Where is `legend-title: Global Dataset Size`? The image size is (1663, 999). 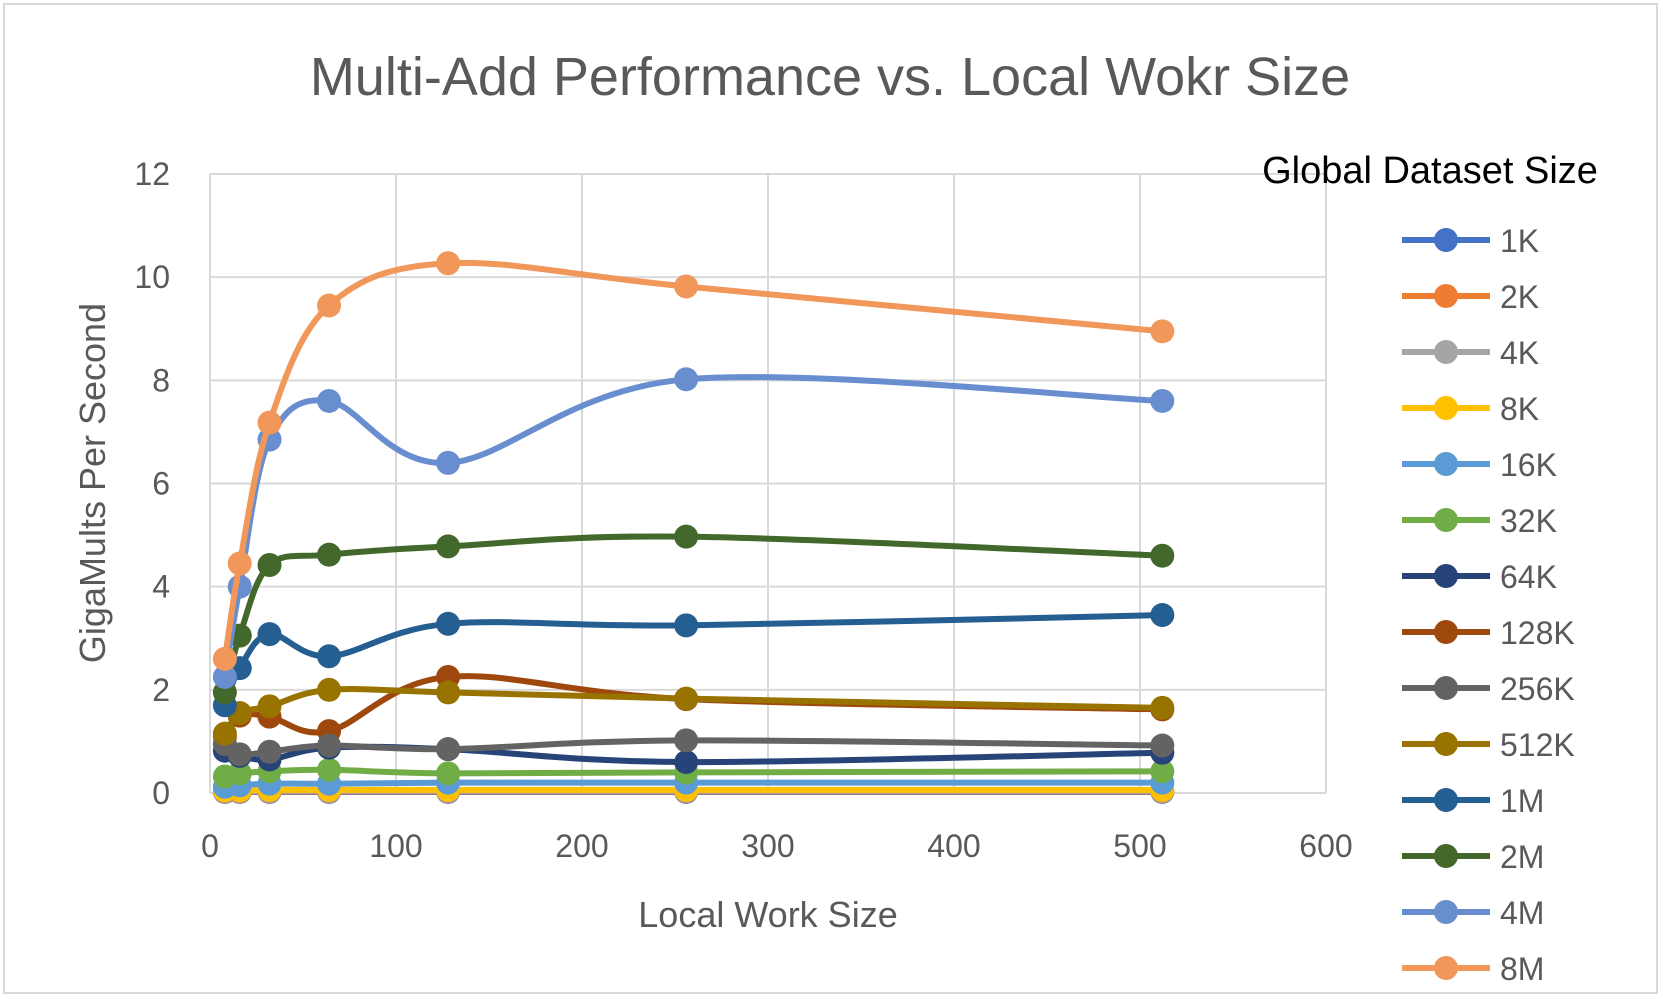 legend-title: Global Dataset Size is located at coordinates (1430, 171).